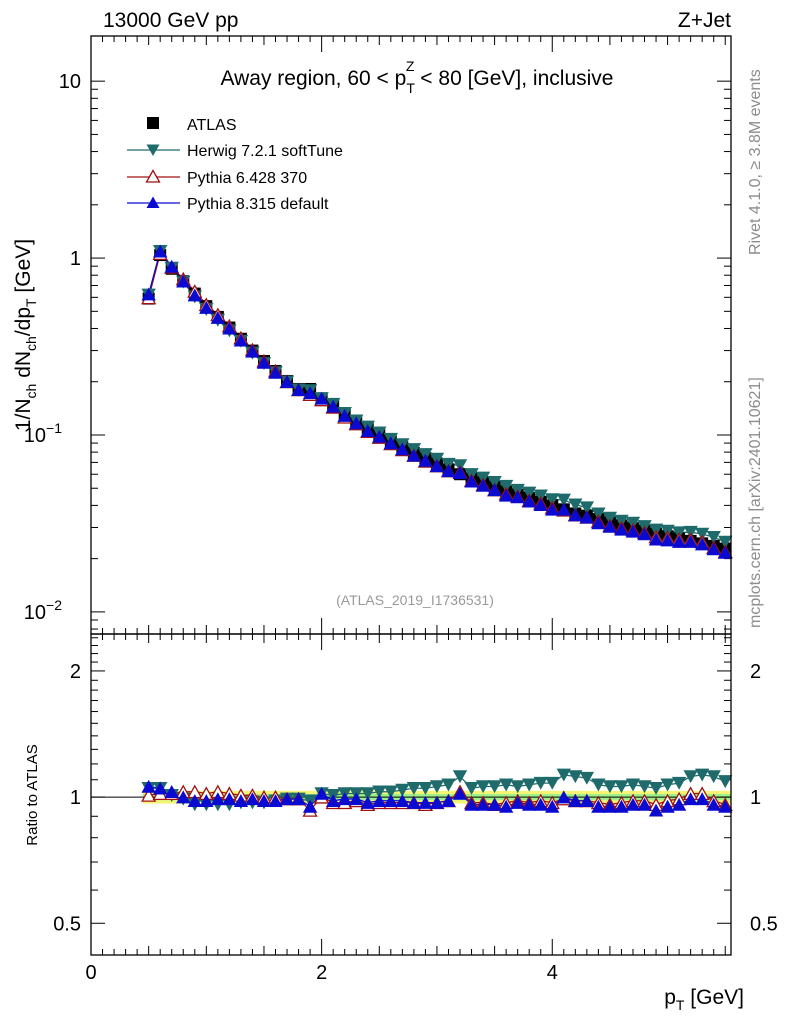 This screenshot has height=1024, width=786. I want to click on ratio-series, so click(437, 792).